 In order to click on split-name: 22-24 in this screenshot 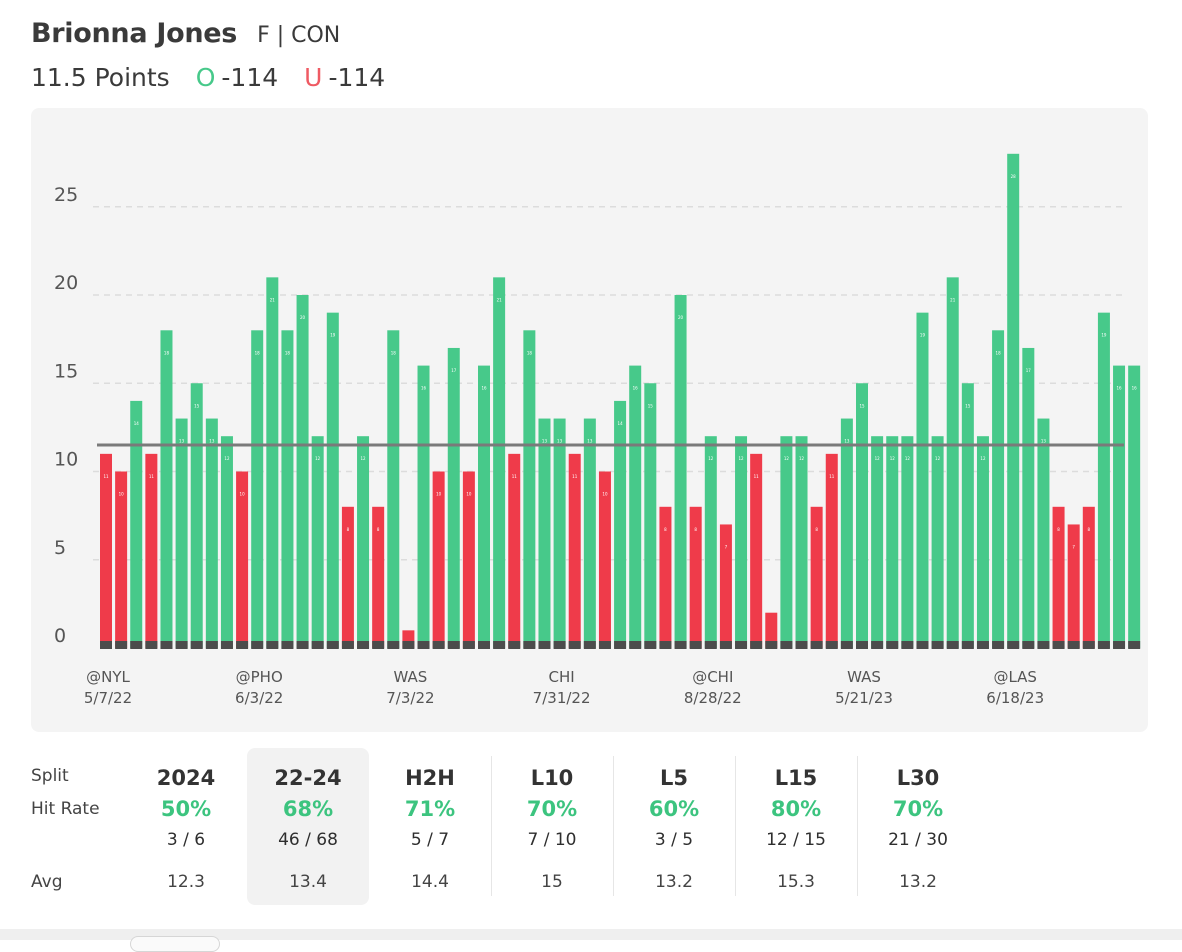, I will do `click(308, 778)`.